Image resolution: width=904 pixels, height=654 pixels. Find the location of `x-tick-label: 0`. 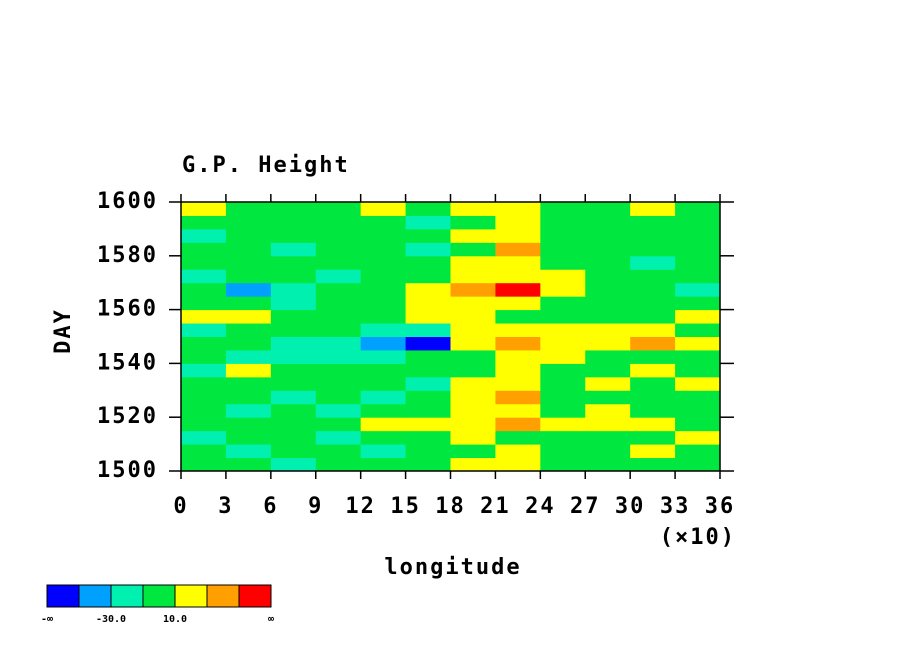

x-tick-label: 0 is located at coordinates (180, 506).